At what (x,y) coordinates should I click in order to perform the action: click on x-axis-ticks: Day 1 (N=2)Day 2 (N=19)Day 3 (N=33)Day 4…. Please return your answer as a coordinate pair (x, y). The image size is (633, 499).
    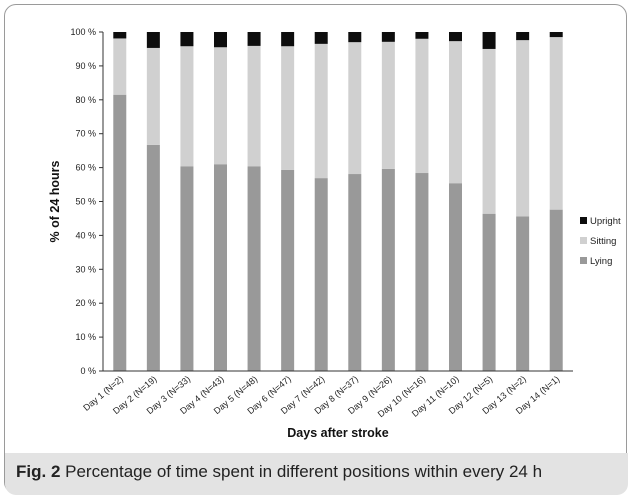
    Looking at the image, I should click on (321, 396).